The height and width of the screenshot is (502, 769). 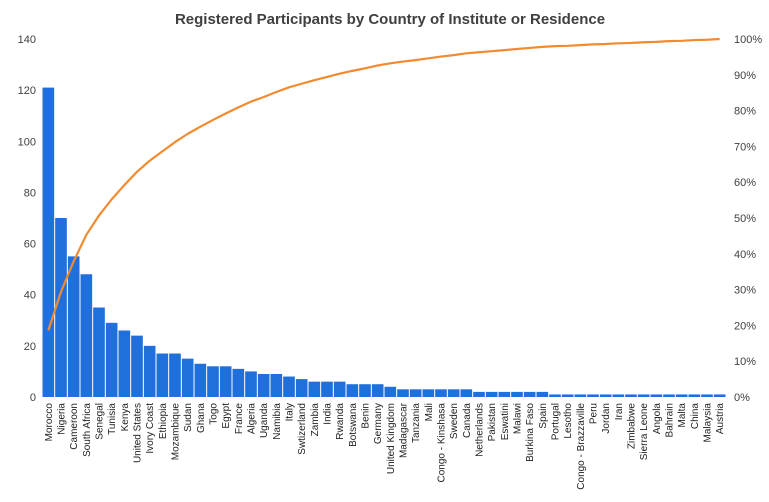 I want to click on x-category-label-12: Ghana, so click(x=201, y=418).